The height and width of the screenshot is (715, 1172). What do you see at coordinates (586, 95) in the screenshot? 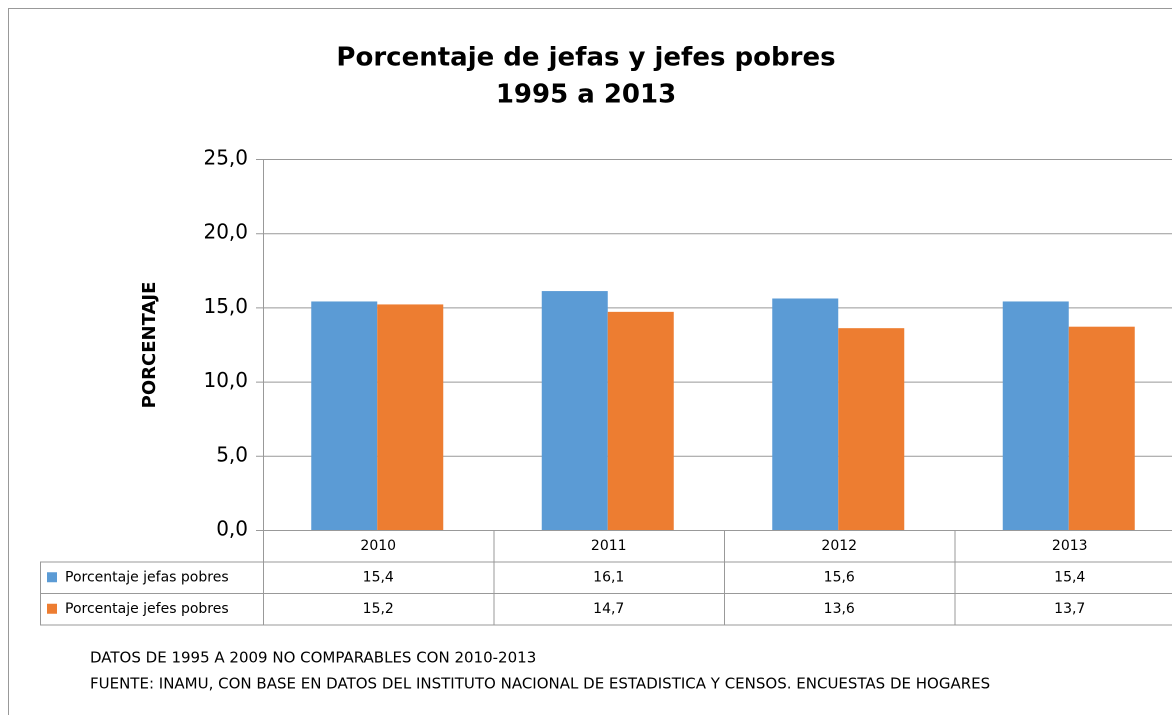
I see `chart-subtitle: 1995 a 2013` at bounding box center [586, 95].